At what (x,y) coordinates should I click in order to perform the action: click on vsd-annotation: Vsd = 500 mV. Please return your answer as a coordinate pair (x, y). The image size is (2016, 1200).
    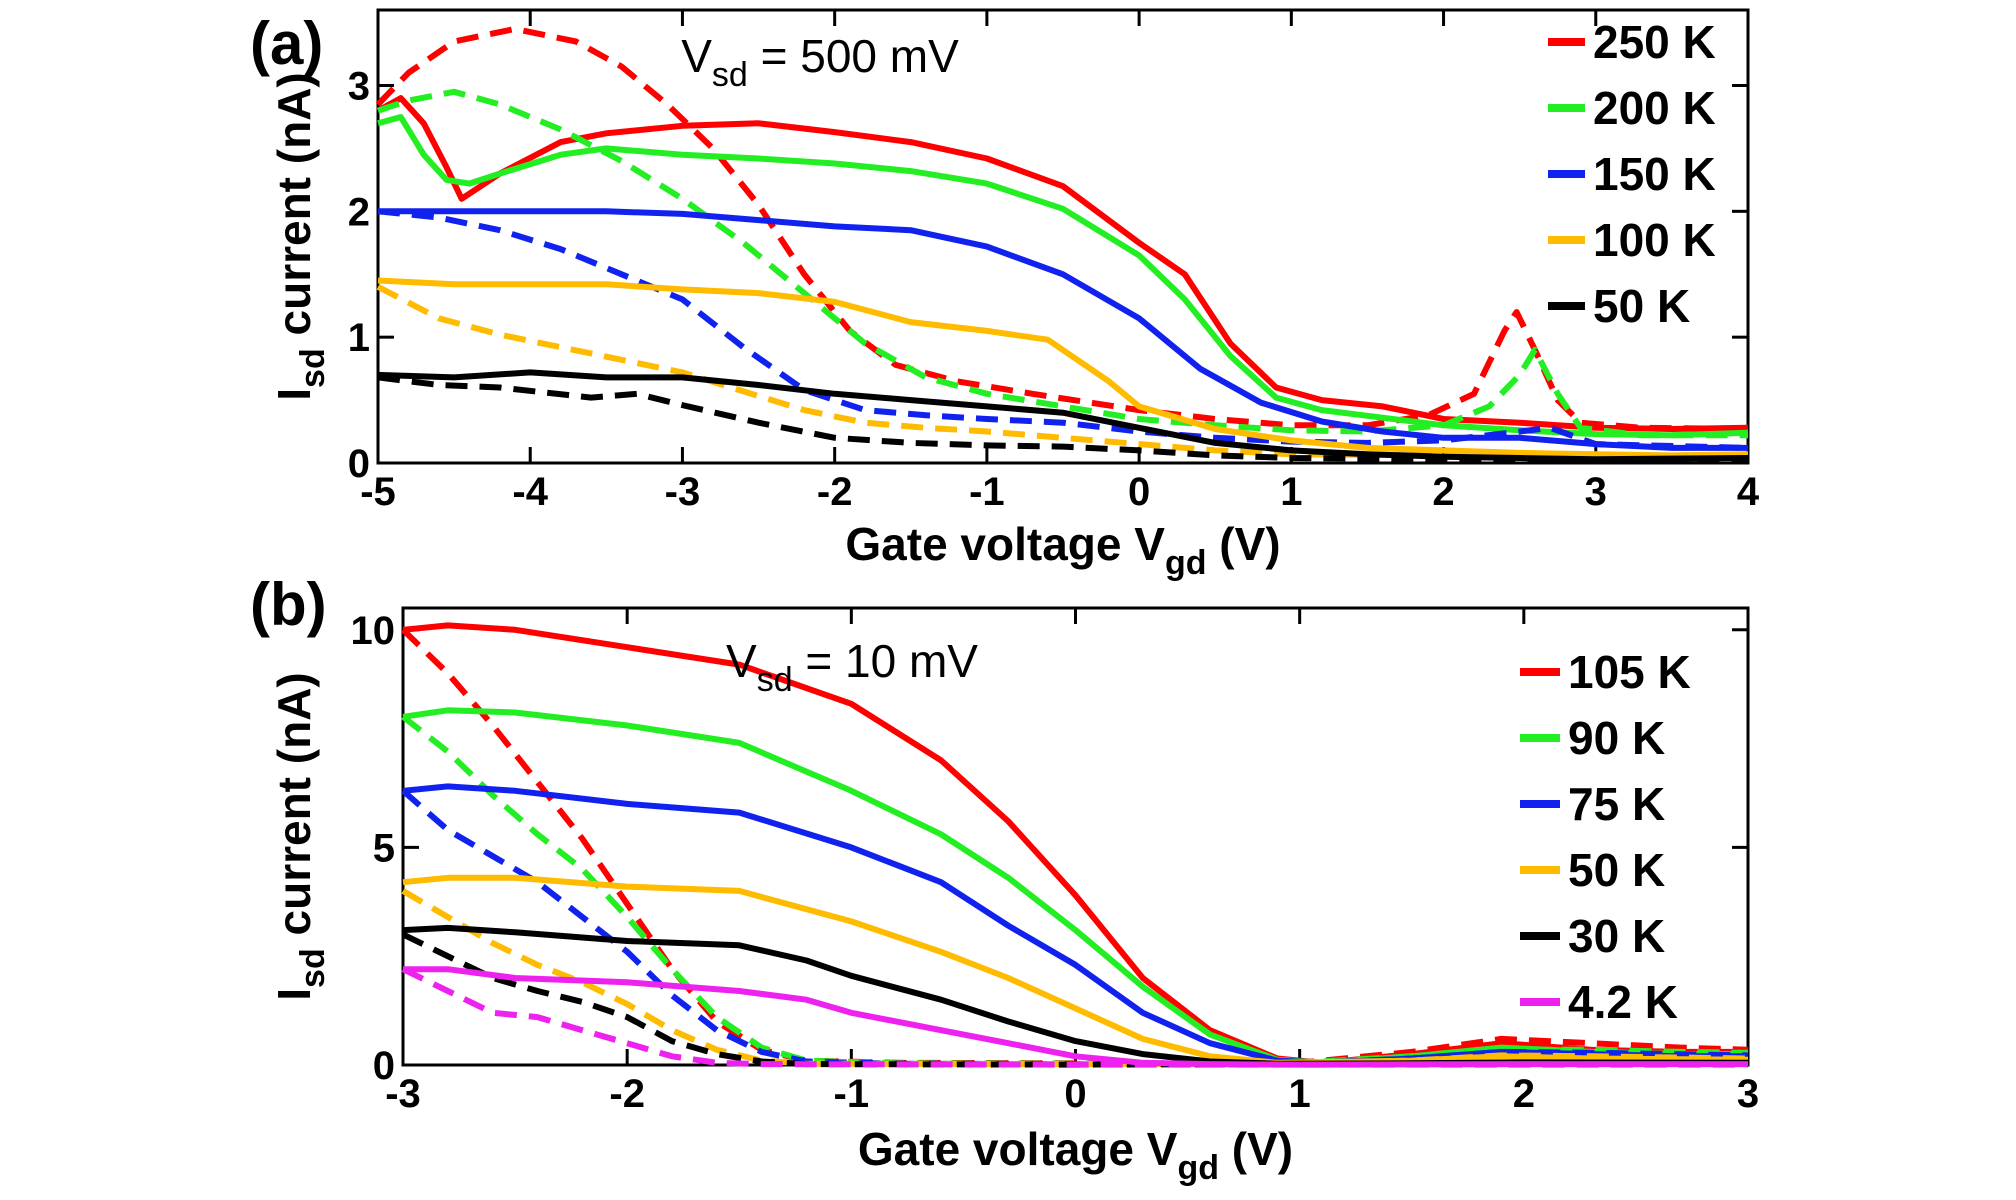
    Looking at the image, I should click on (820, 62).